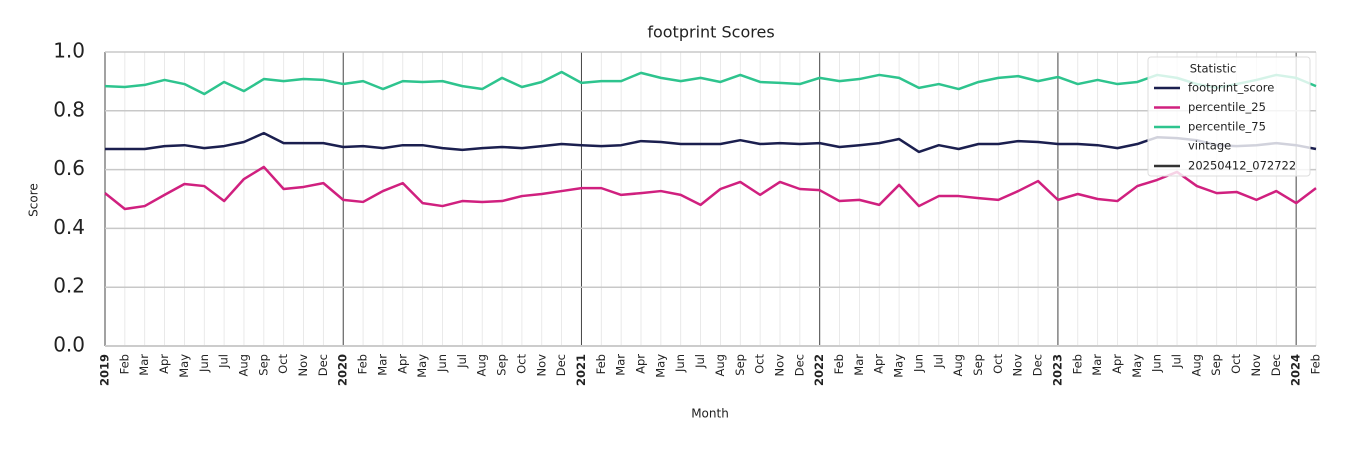 The width and height of the screenshot is (1350, 454). Describe the element at coordinates (69, 168) in the screenshot. I see `y-tick-label: 0.6` at that location.